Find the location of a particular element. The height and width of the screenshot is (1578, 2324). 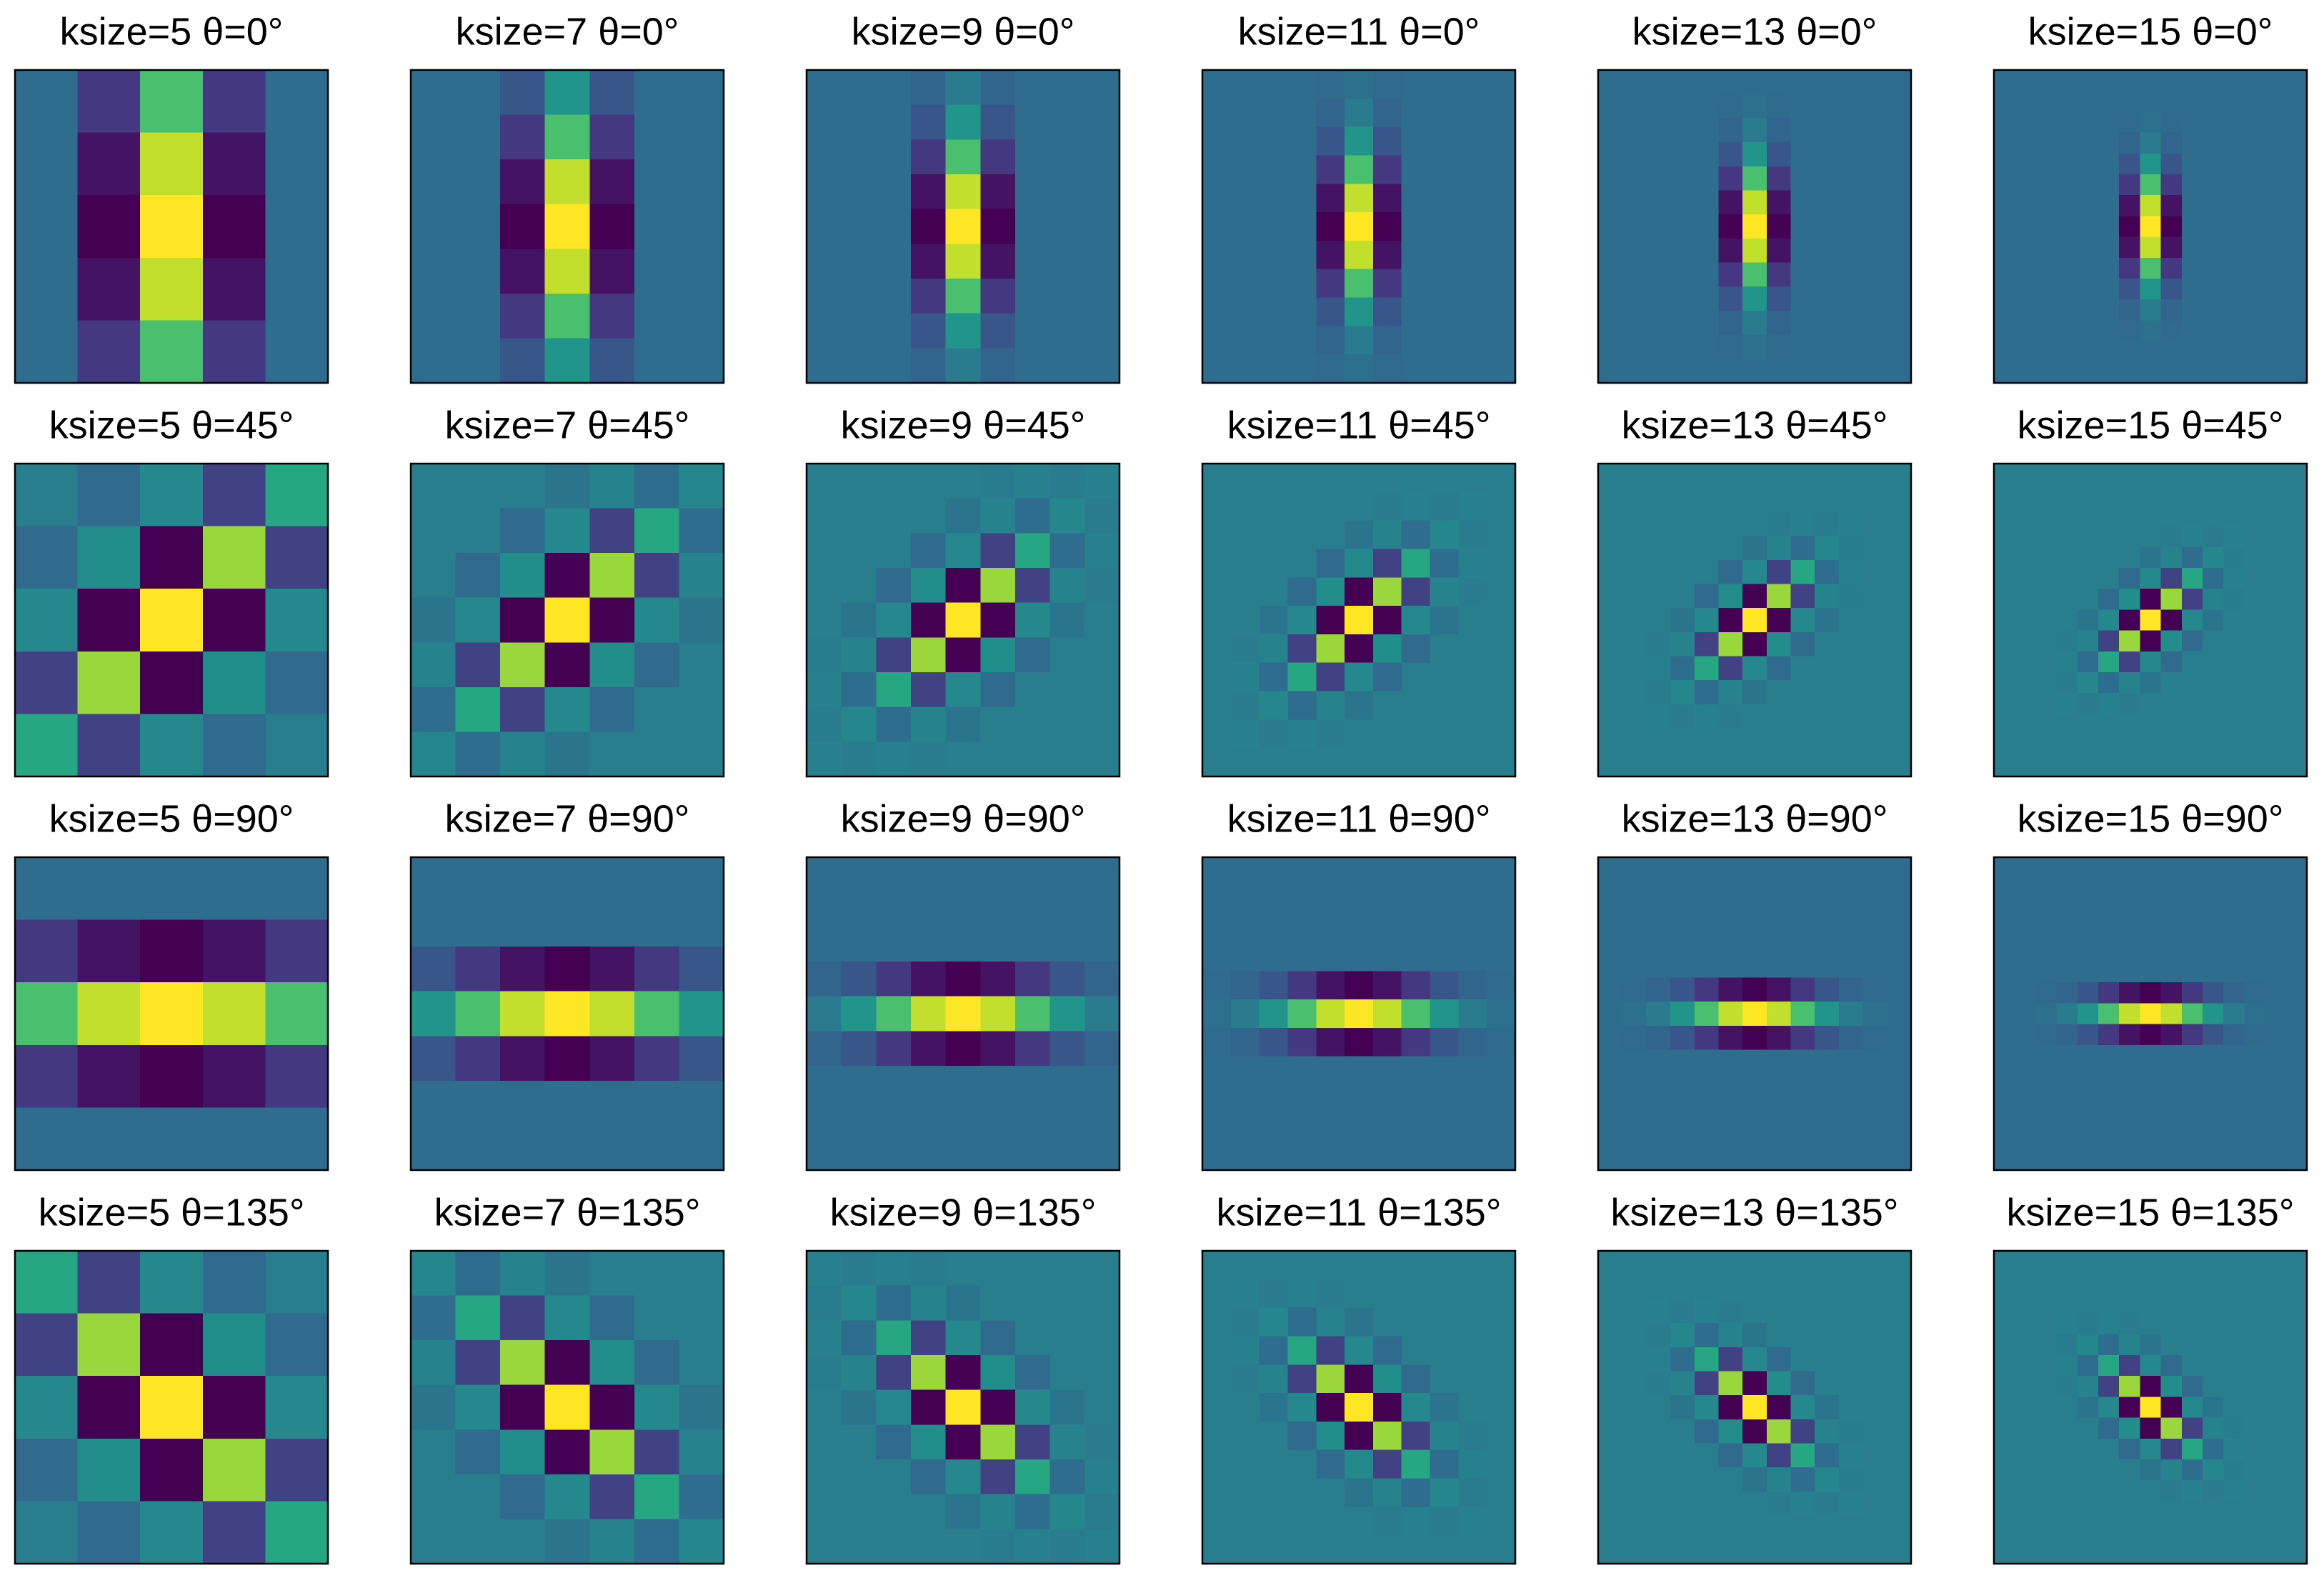

heatmap: ksize=9 θ=135° is located at coordinates (963, 1378).